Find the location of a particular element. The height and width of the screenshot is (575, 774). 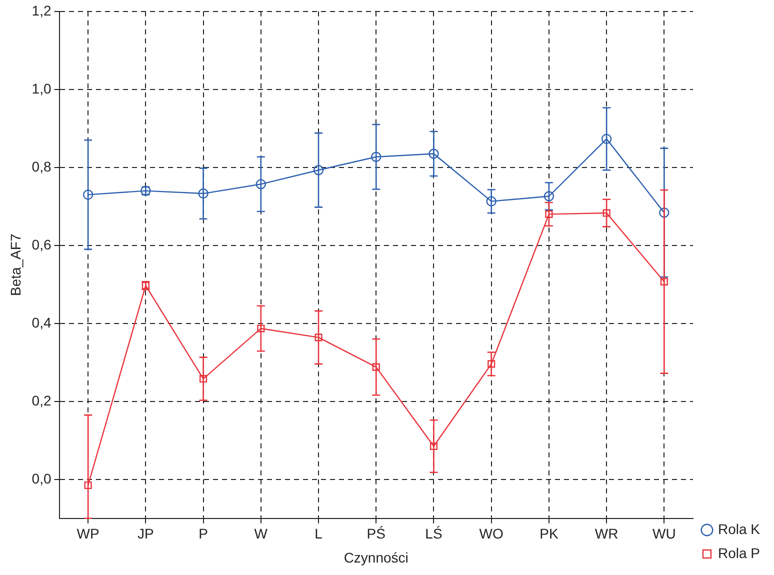

x-tick-label: WP is located at coordinates (88, 534).